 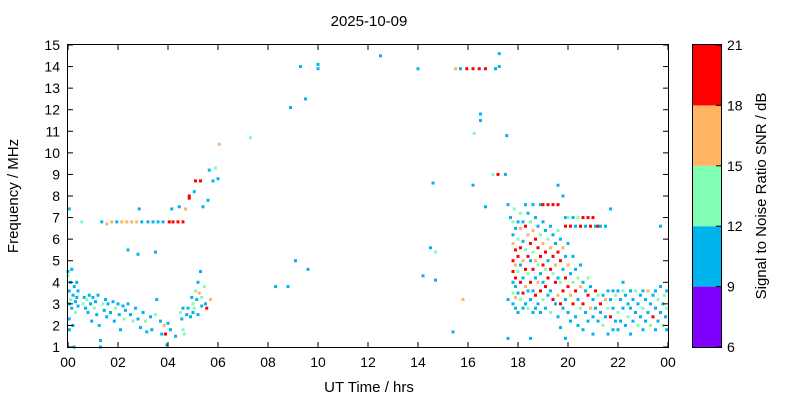 I want to click on y-tick-label: 9, so click(x=56, y=174).